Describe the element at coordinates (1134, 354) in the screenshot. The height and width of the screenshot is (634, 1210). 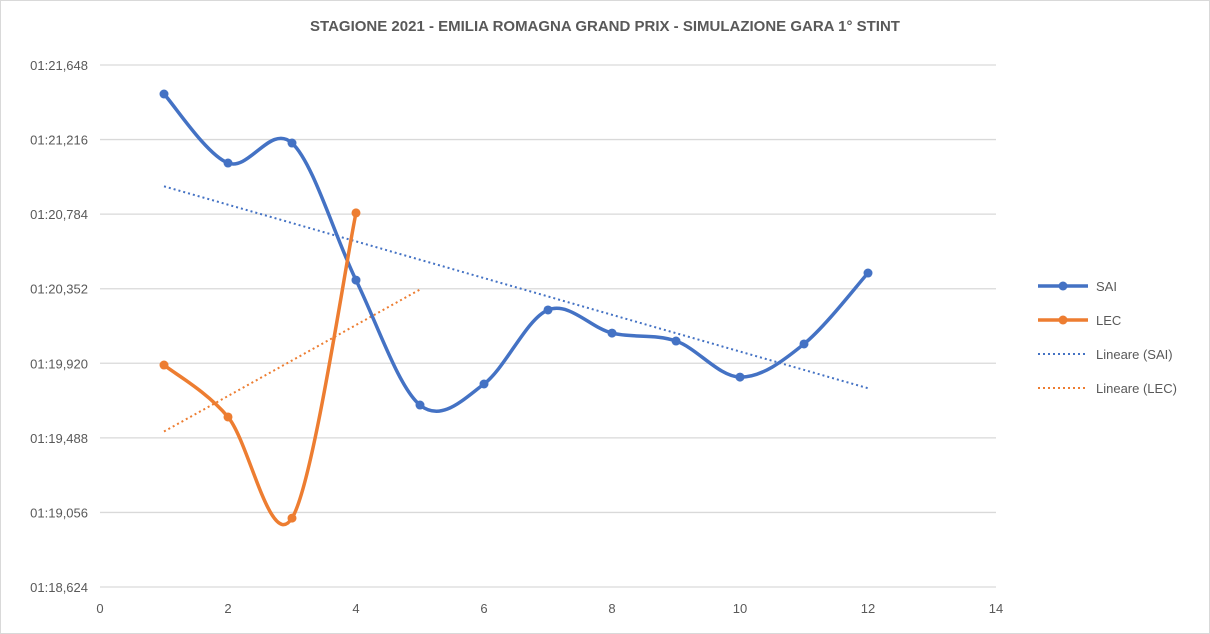
I see `legend-label: Lineare (SAI)` at that location.